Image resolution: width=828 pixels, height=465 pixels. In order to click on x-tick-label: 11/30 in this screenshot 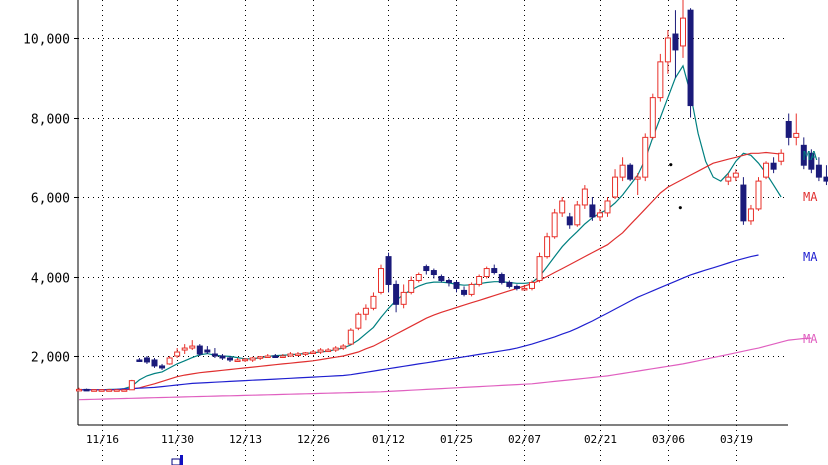, I will do `click(177, 439)`.